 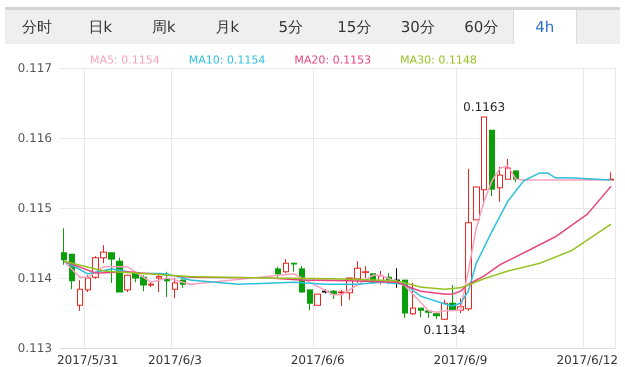 What do you see at coordinates (125, 60) in the screenshot?
I see `text: MA5: 0.1154` at bounding box center [125, 60].